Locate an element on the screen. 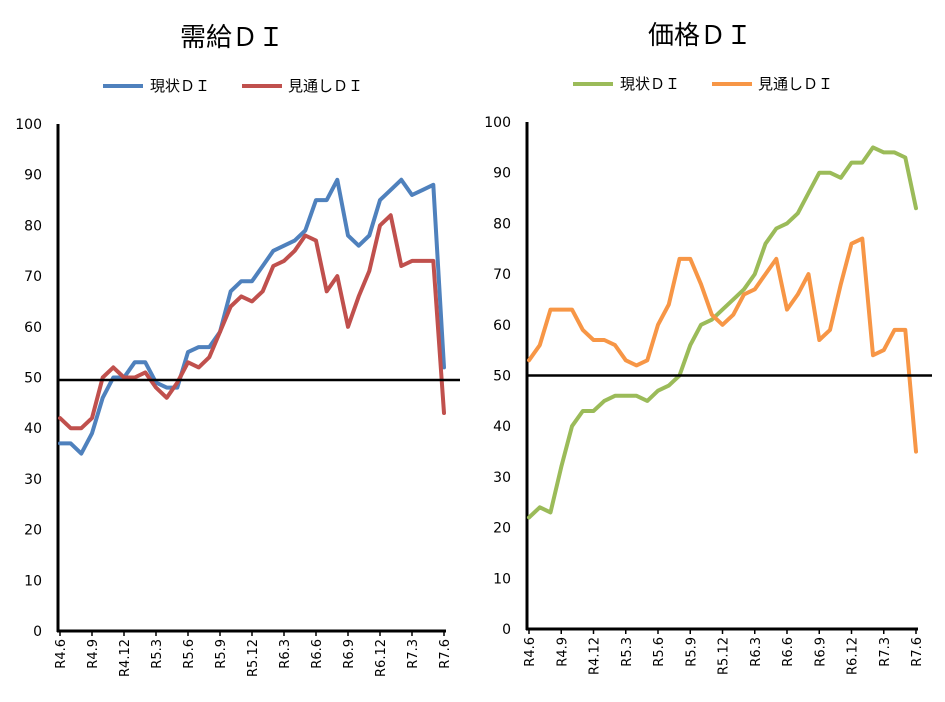  x-tick-label: R5.6 is located at coordinates (659, 652).